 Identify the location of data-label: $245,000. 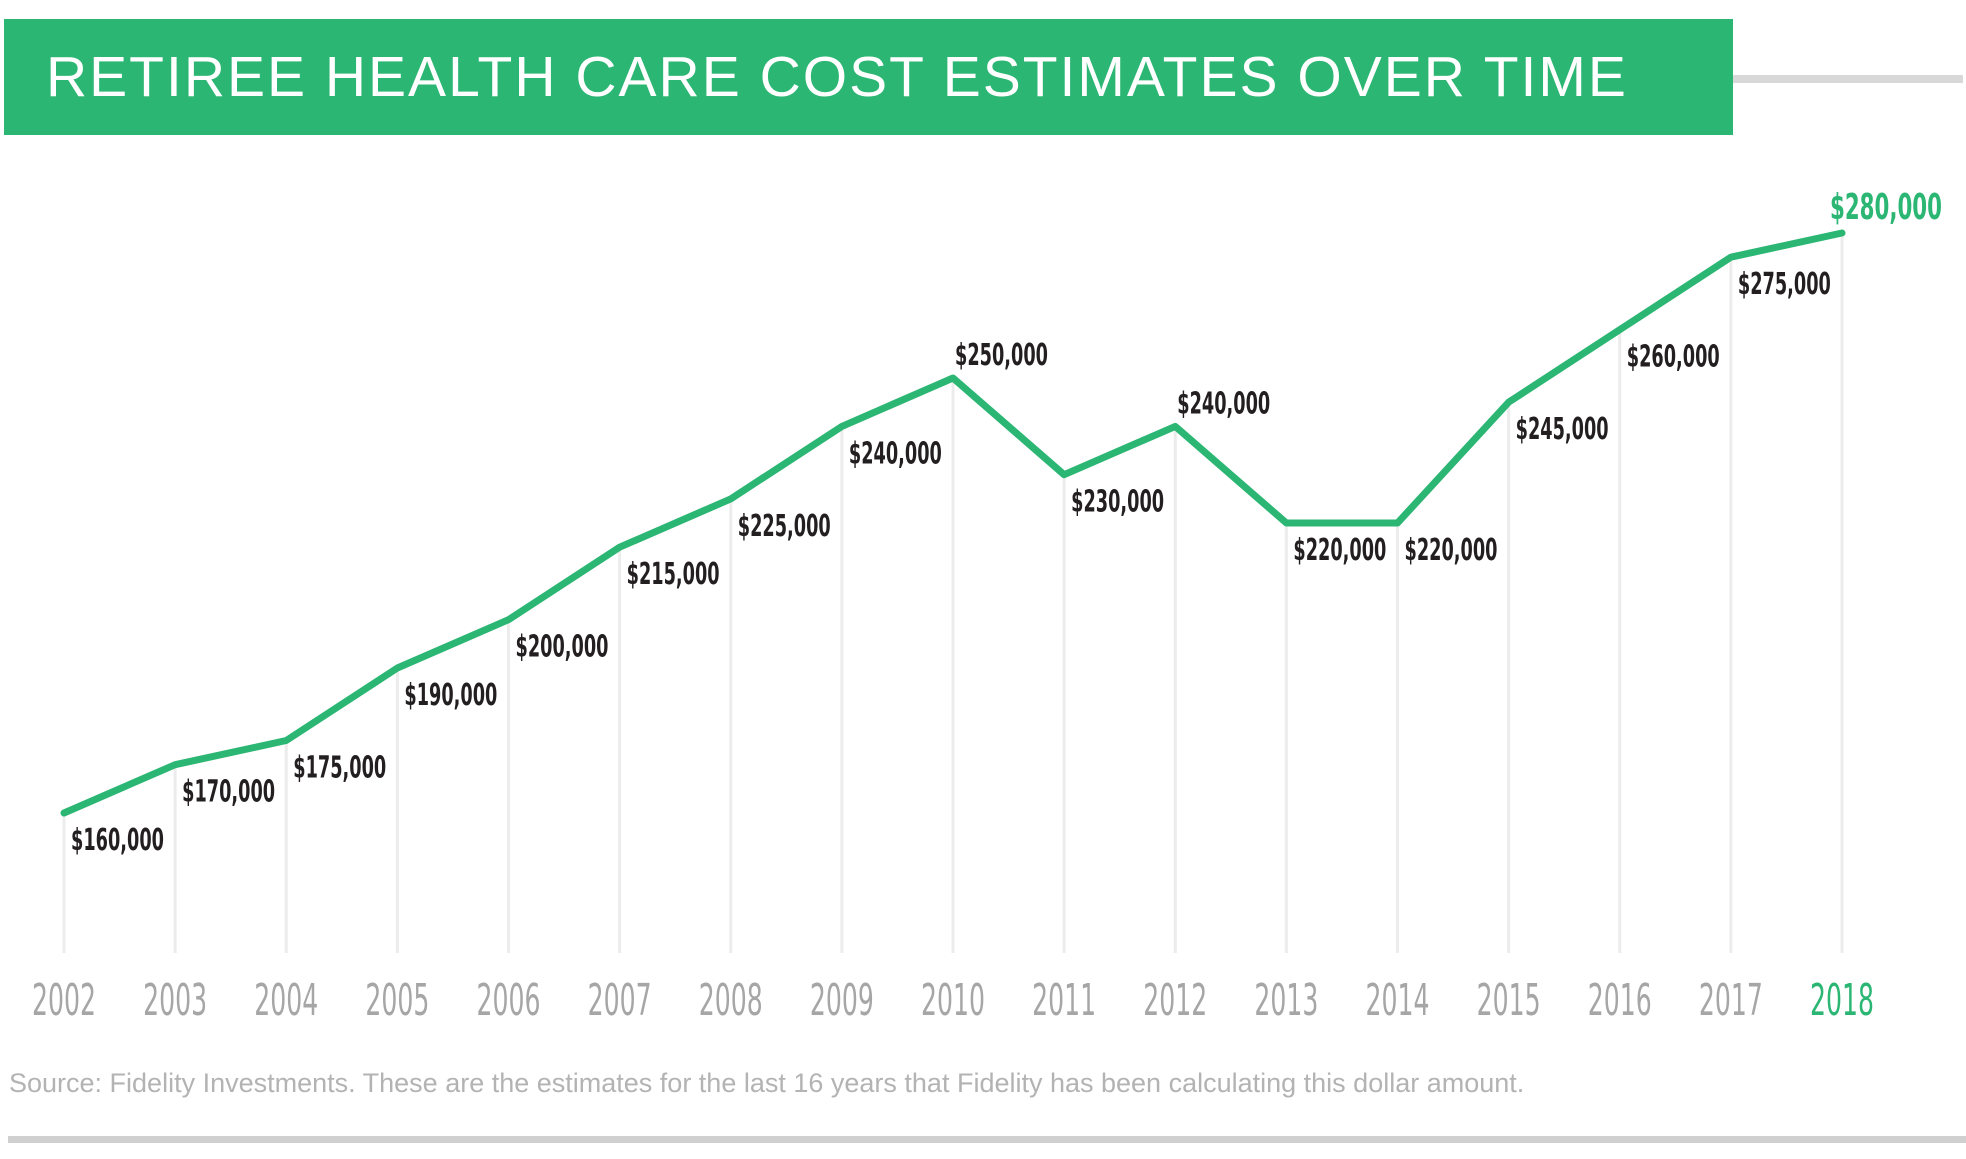
(1562, 429).